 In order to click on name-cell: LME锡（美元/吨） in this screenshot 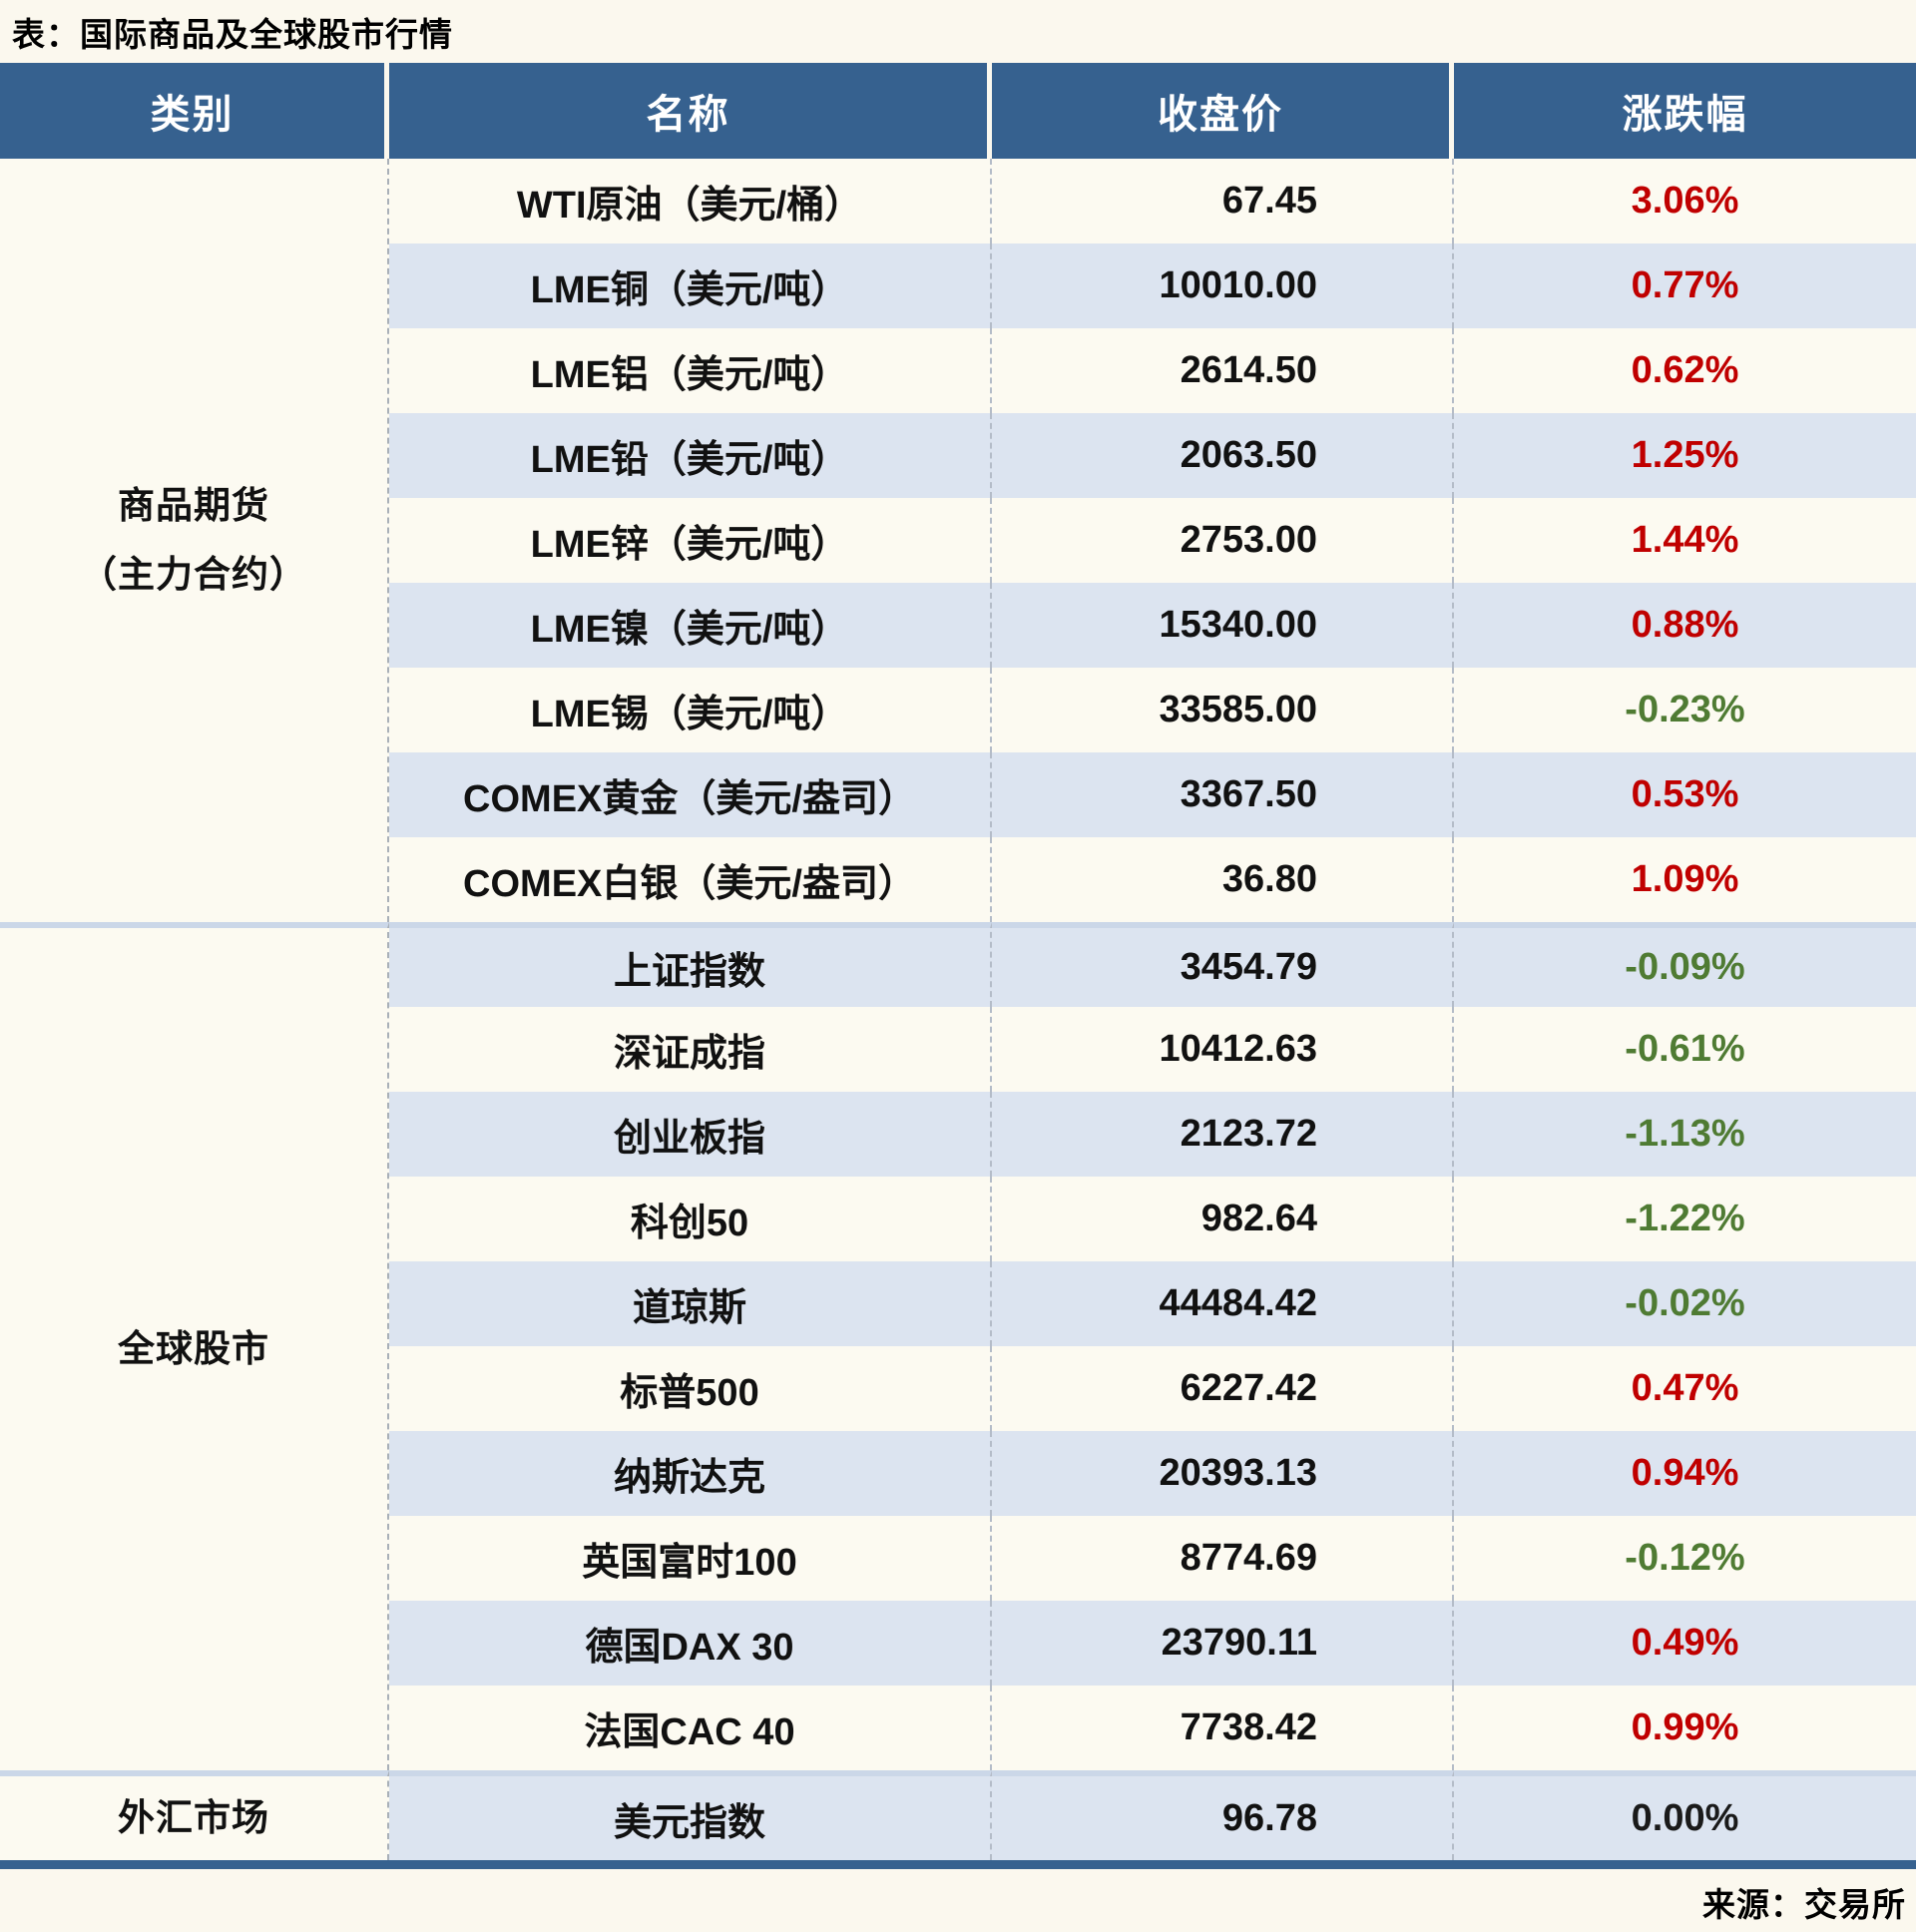, I will do `click(690, 710)`.